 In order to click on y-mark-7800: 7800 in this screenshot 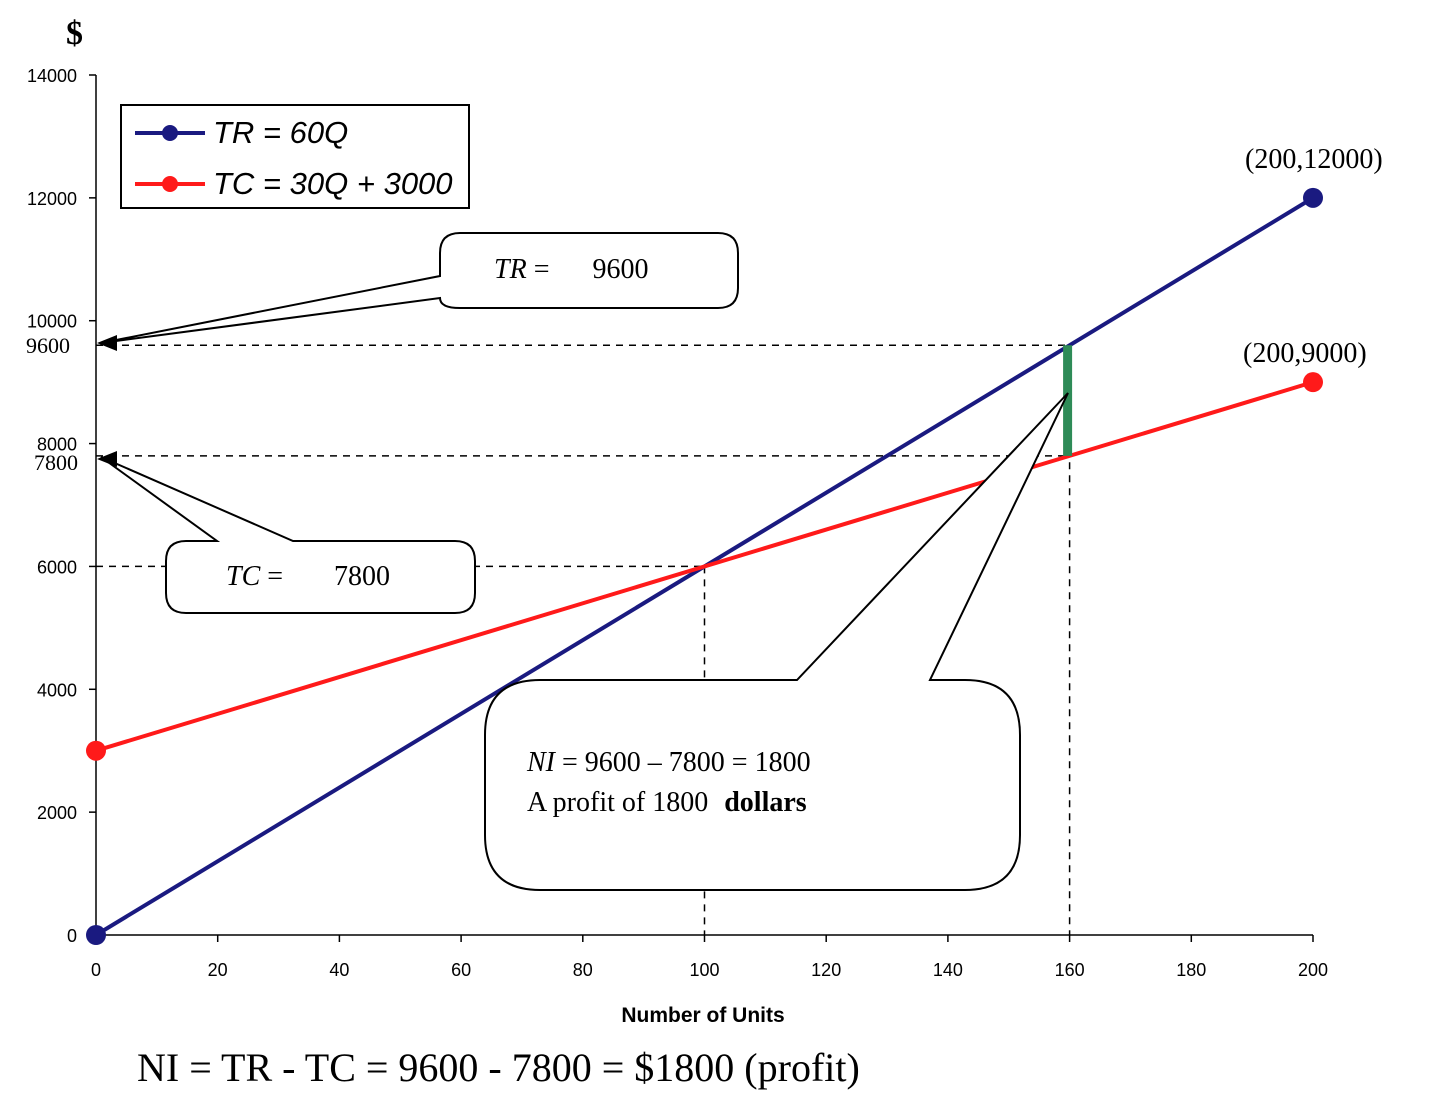, I will do `click(56, 462)`.